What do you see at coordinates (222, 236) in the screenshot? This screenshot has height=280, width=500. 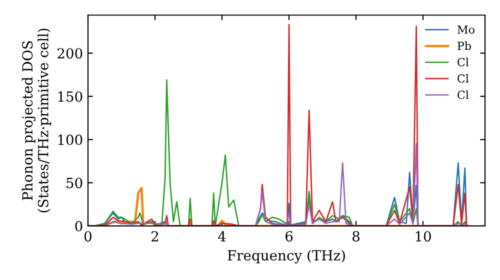 I see `x-tick-label: 4` at bounding box center [222, 236].